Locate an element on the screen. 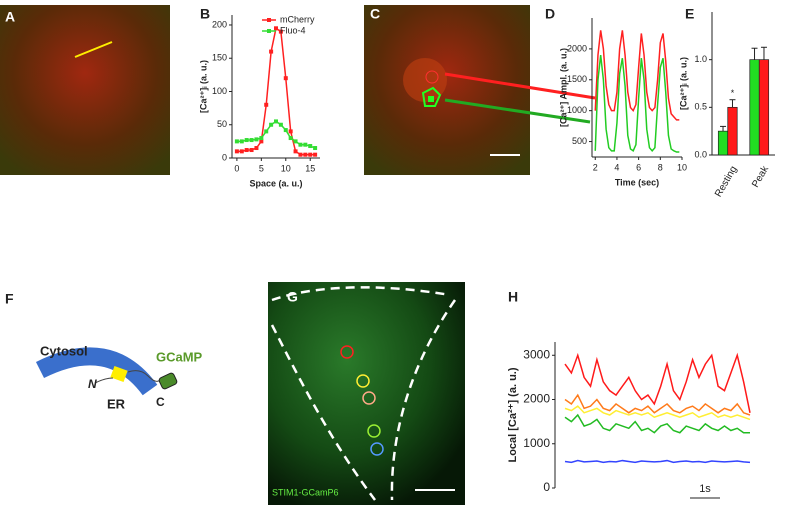  label: ER is located at coordinates (116, 403).